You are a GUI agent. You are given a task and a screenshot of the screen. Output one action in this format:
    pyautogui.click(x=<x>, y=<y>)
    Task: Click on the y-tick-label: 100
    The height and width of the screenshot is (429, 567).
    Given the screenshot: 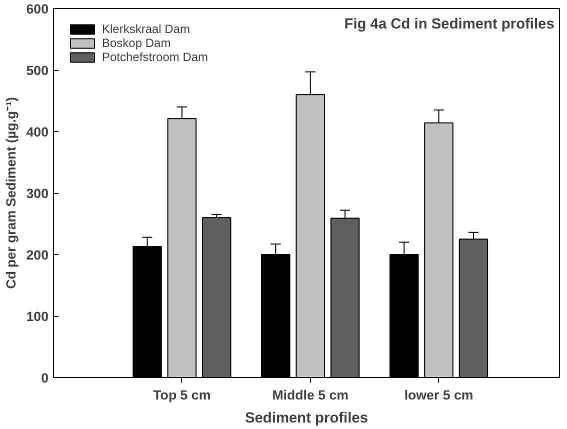 What is the action you would take?
    pyautogui.click(x=37, y=316)
    